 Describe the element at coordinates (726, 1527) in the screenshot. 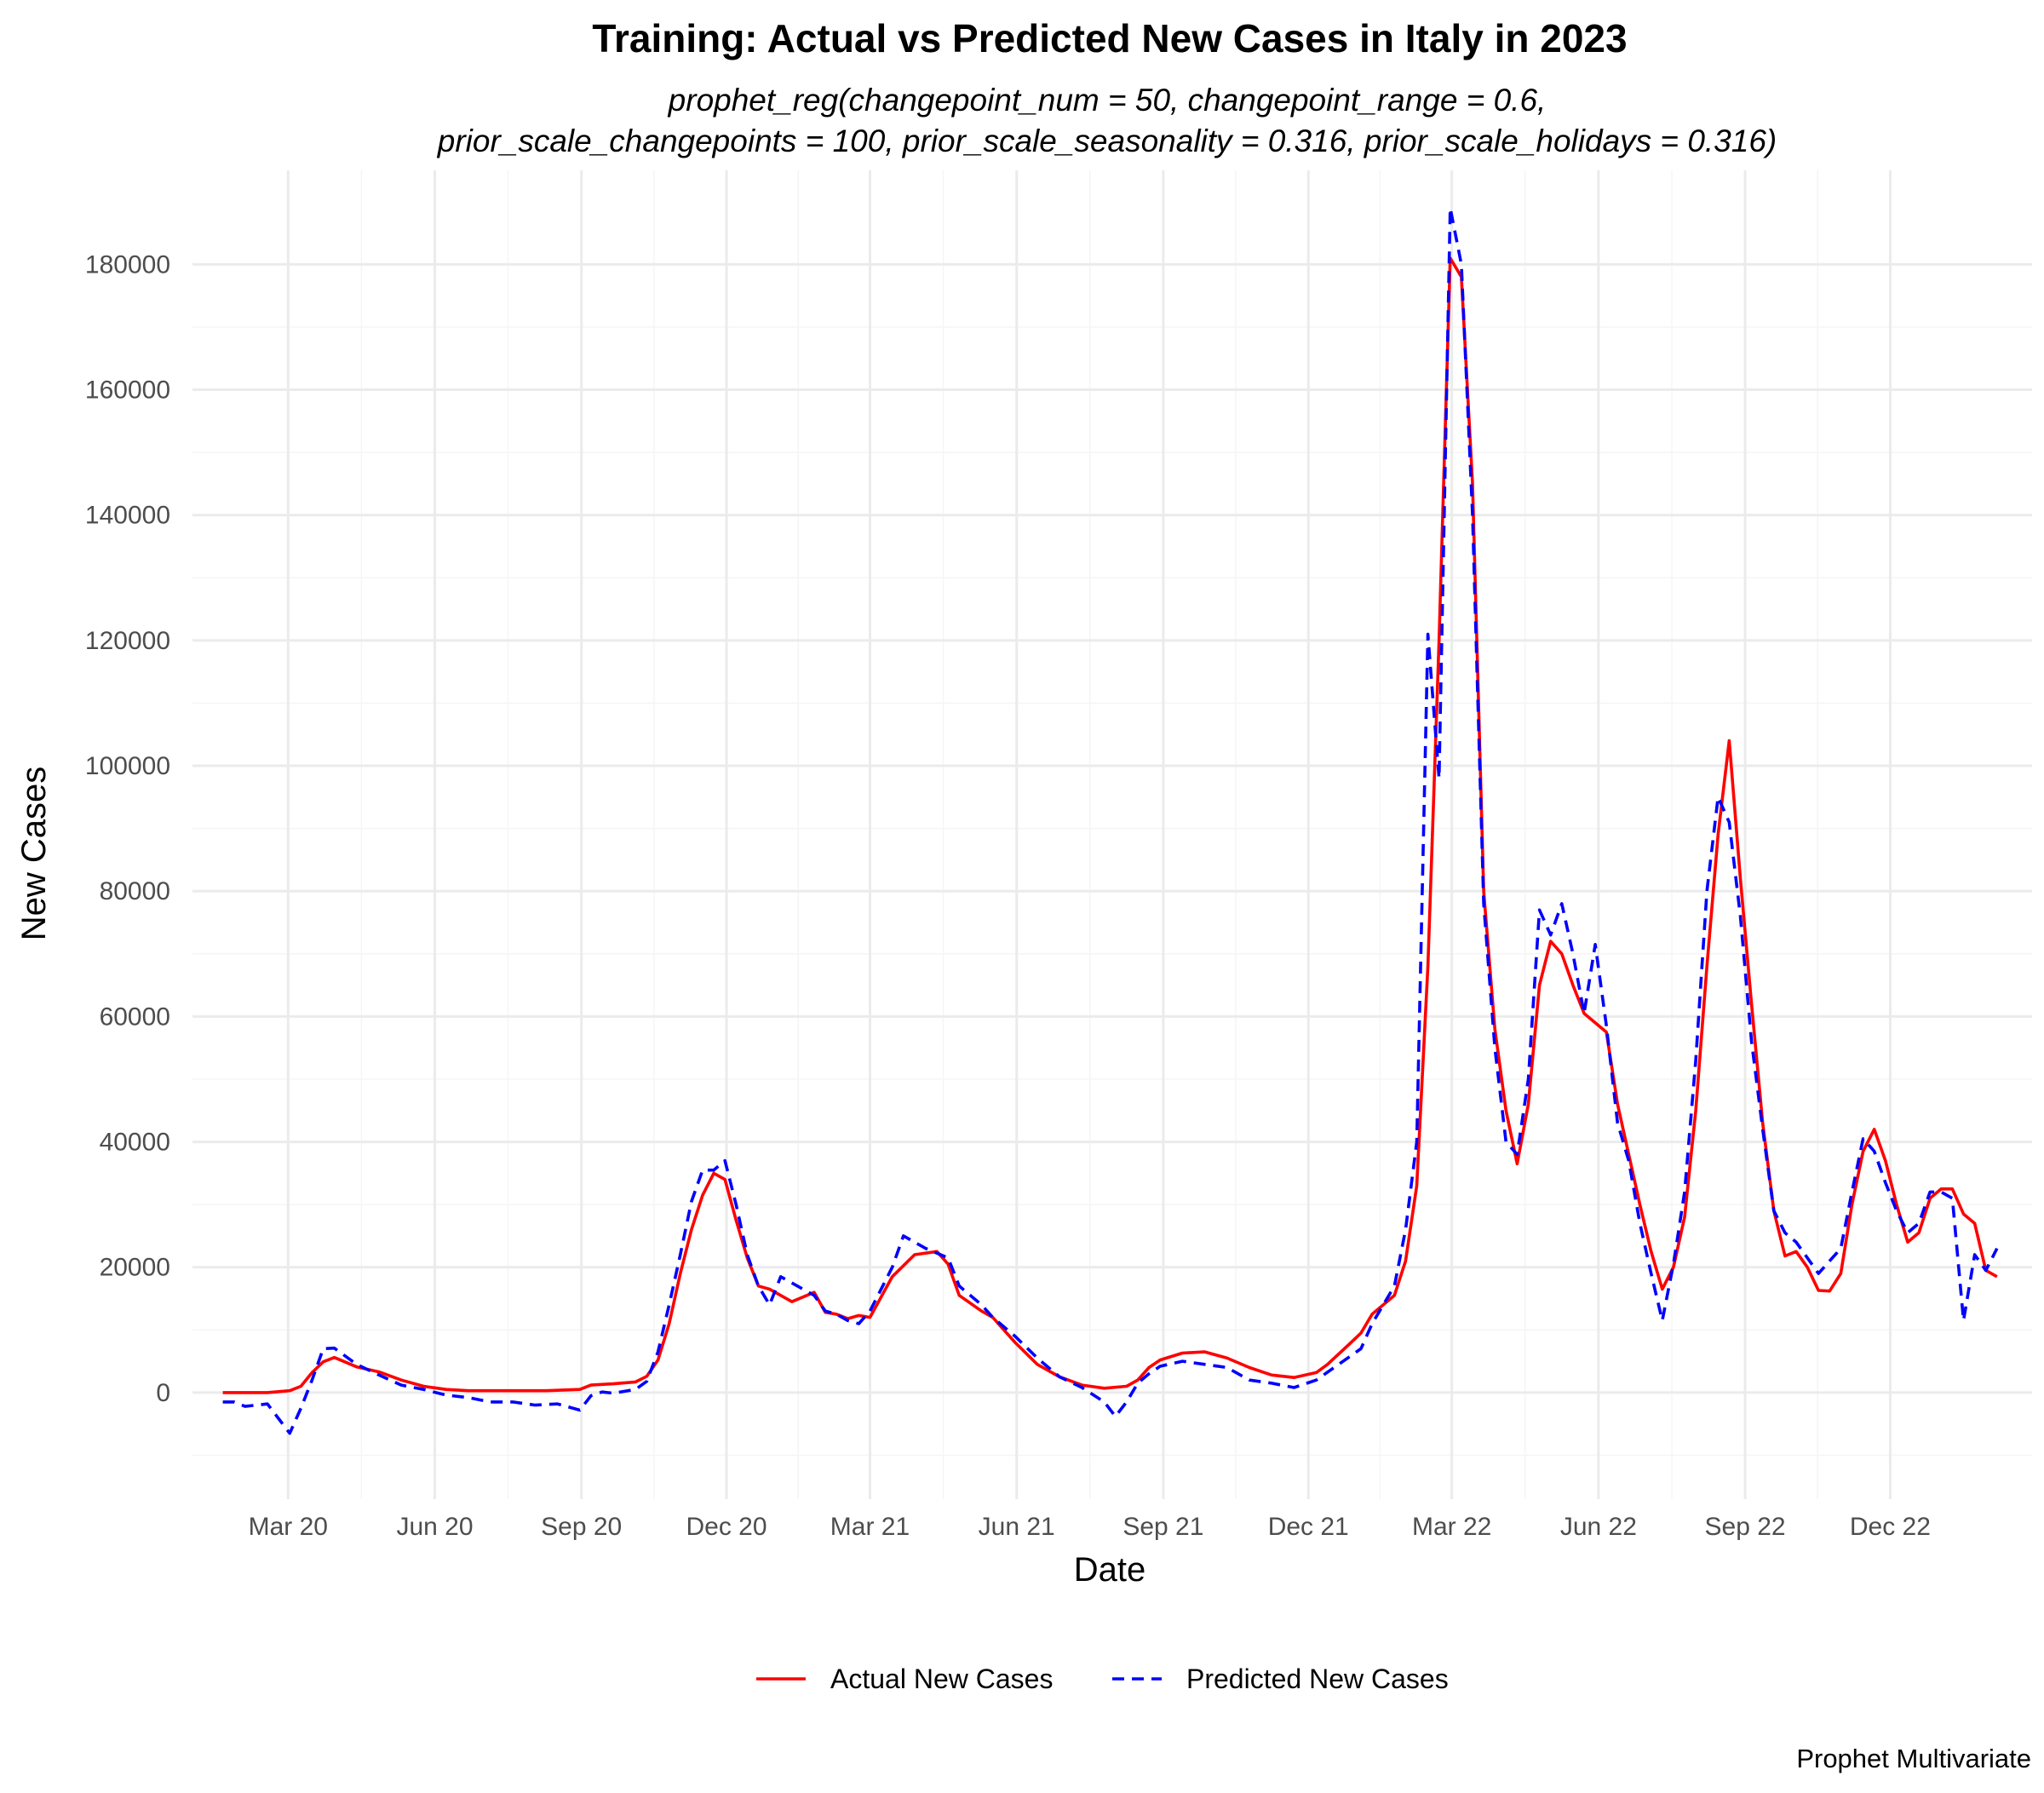

I see `x-tick-label: Dec 20` at that location.